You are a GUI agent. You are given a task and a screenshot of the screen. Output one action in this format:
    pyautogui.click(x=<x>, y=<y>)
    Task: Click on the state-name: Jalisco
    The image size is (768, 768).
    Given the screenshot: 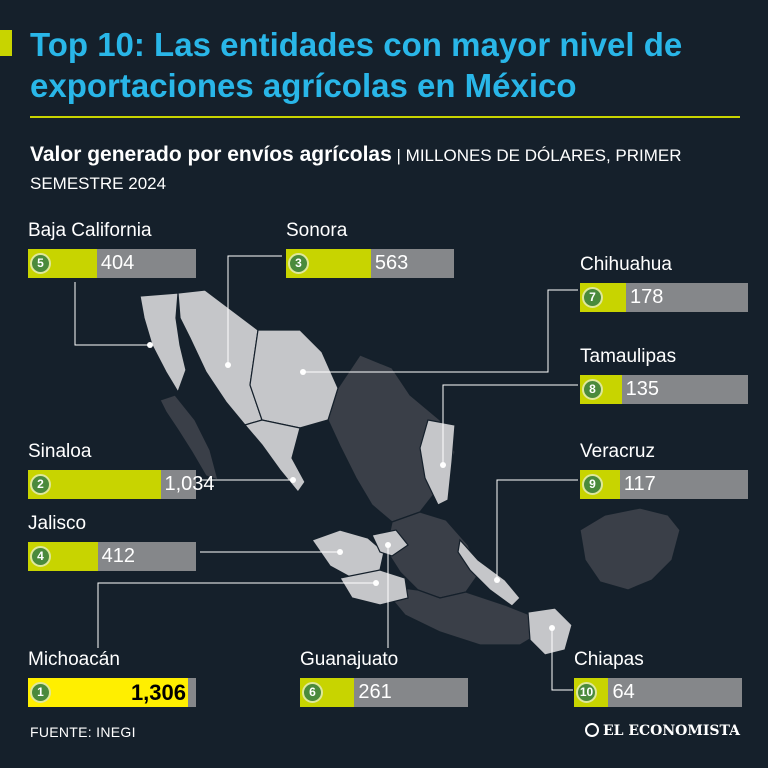 What is the action you would take?
    pyautogui.click(x=57, y=523)
    